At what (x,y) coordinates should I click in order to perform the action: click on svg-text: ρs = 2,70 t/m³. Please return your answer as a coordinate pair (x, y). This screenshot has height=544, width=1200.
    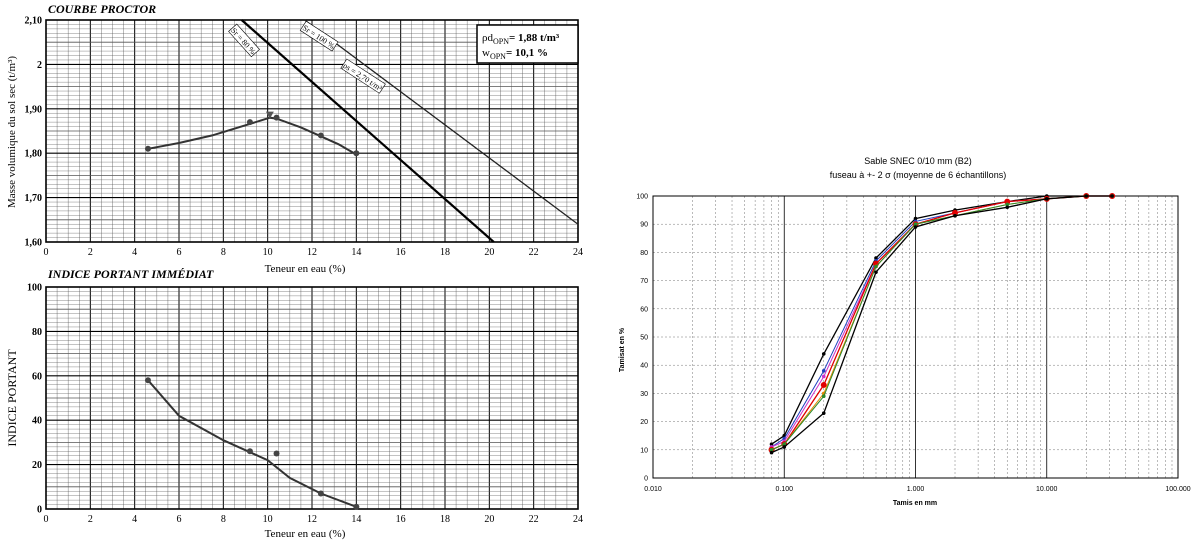
    Looking at the image, I should click on (362, 77).